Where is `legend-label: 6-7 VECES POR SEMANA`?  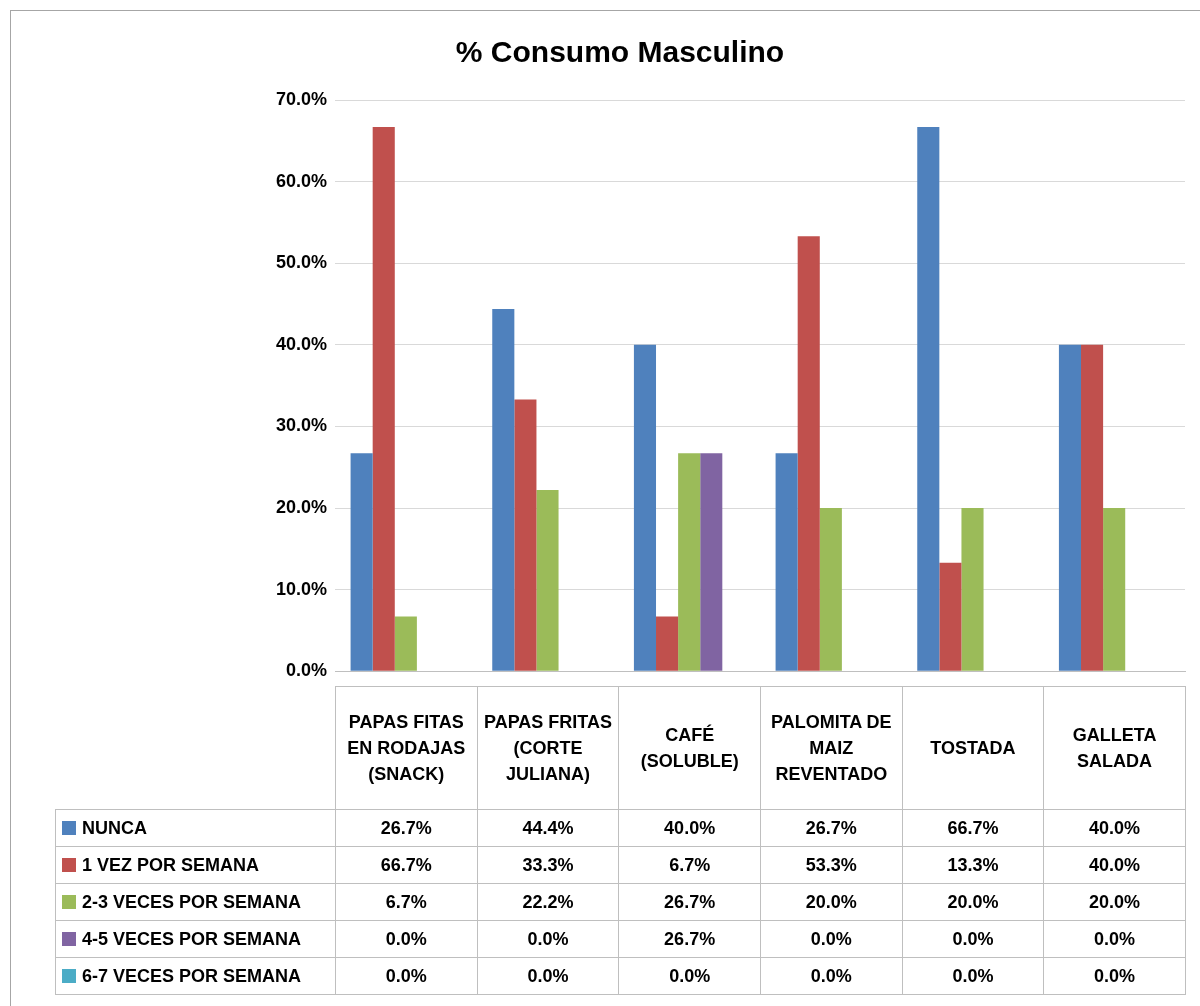
legend-label: 6-7 VECES POR SEMANA is located at coordinates (195, 976).